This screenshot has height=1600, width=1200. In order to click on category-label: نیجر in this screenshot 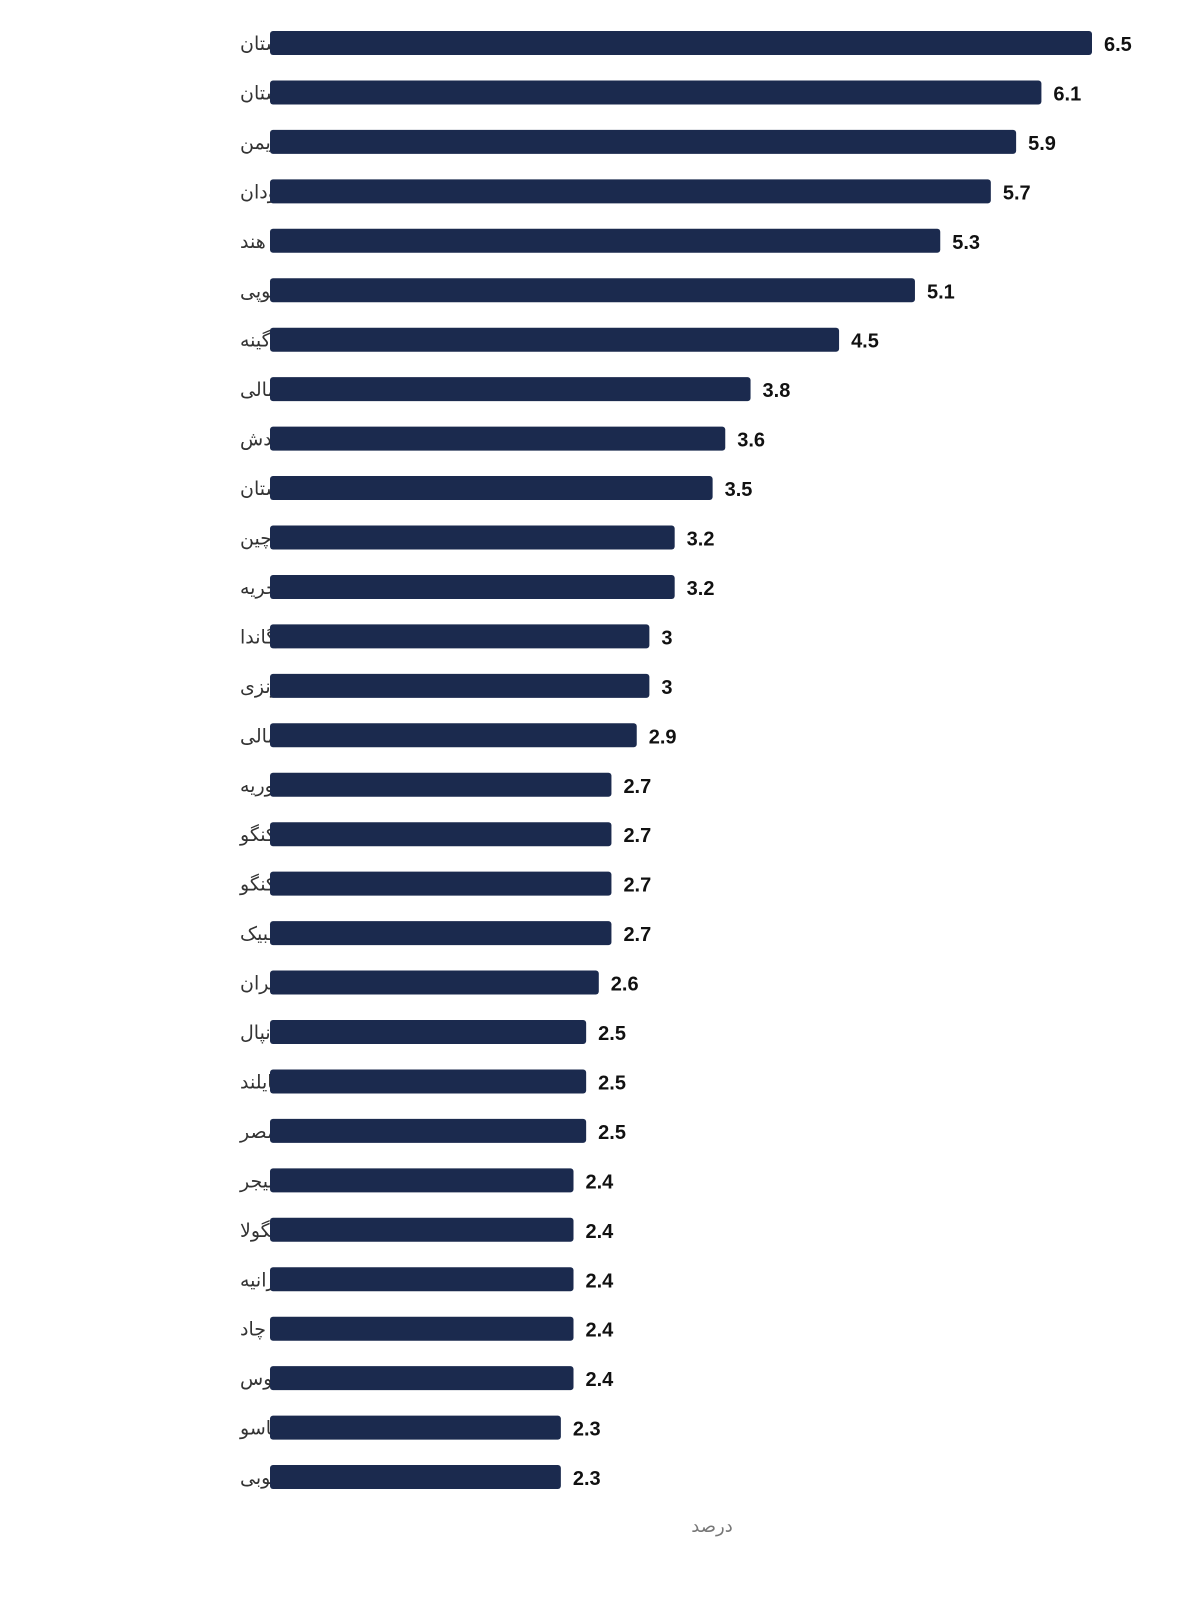, I will do `click(256, 1181)`.